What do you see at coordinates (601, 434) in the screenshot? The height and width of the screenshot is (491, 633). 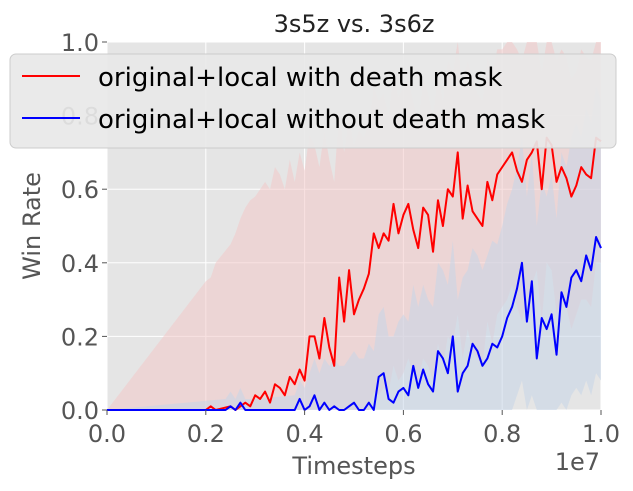 I see `x-tick-label-5: 1.0` at bounding box center [601, 434].